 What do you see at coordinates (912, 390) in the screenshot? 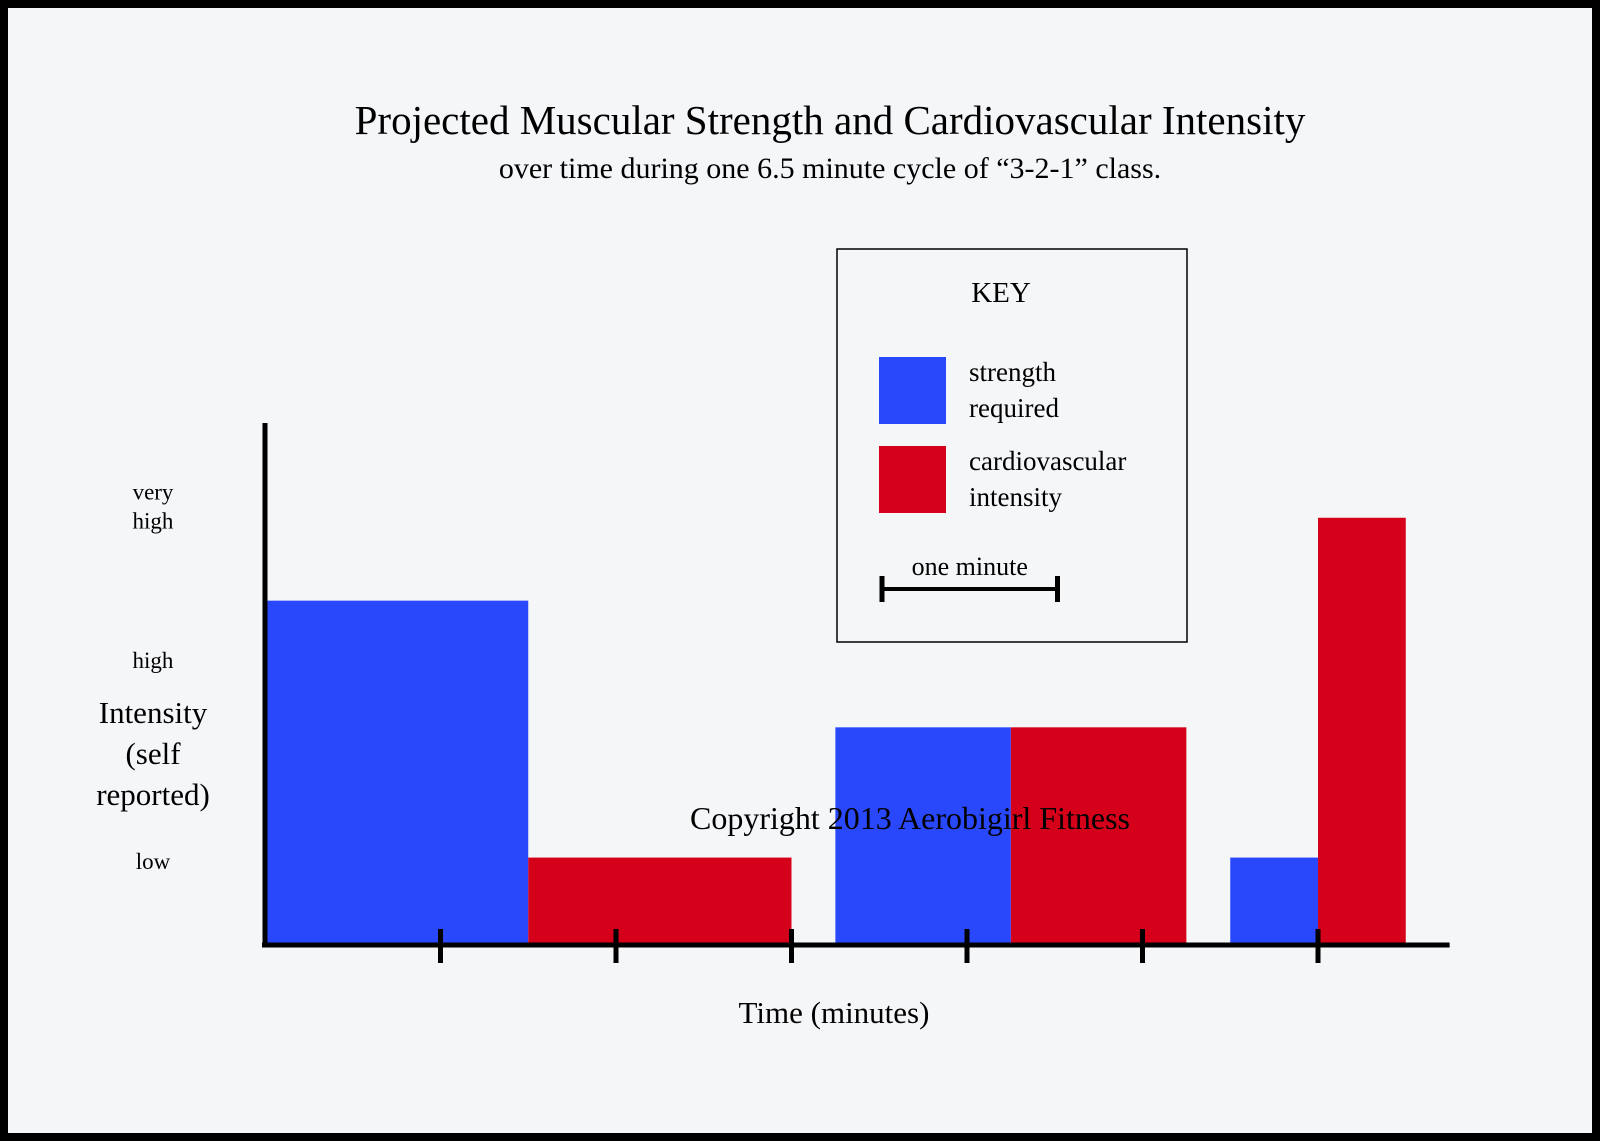
I see `legend-swatch-strength` at bounding box center [912, 390].